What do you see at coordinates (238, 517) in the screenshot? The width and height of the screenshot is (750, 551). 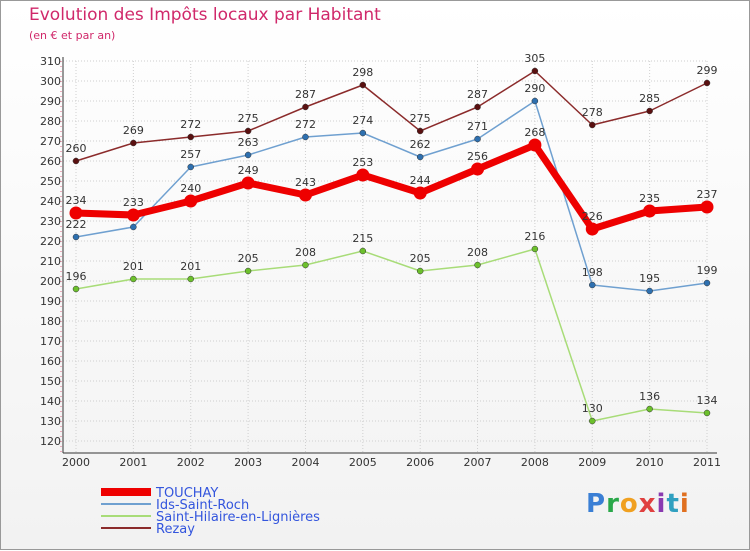 I see `legend-label-saint-hilaire-en-ligni-res: Saint-Hilaire-en-Lignières` at bounding box center [238, 517].